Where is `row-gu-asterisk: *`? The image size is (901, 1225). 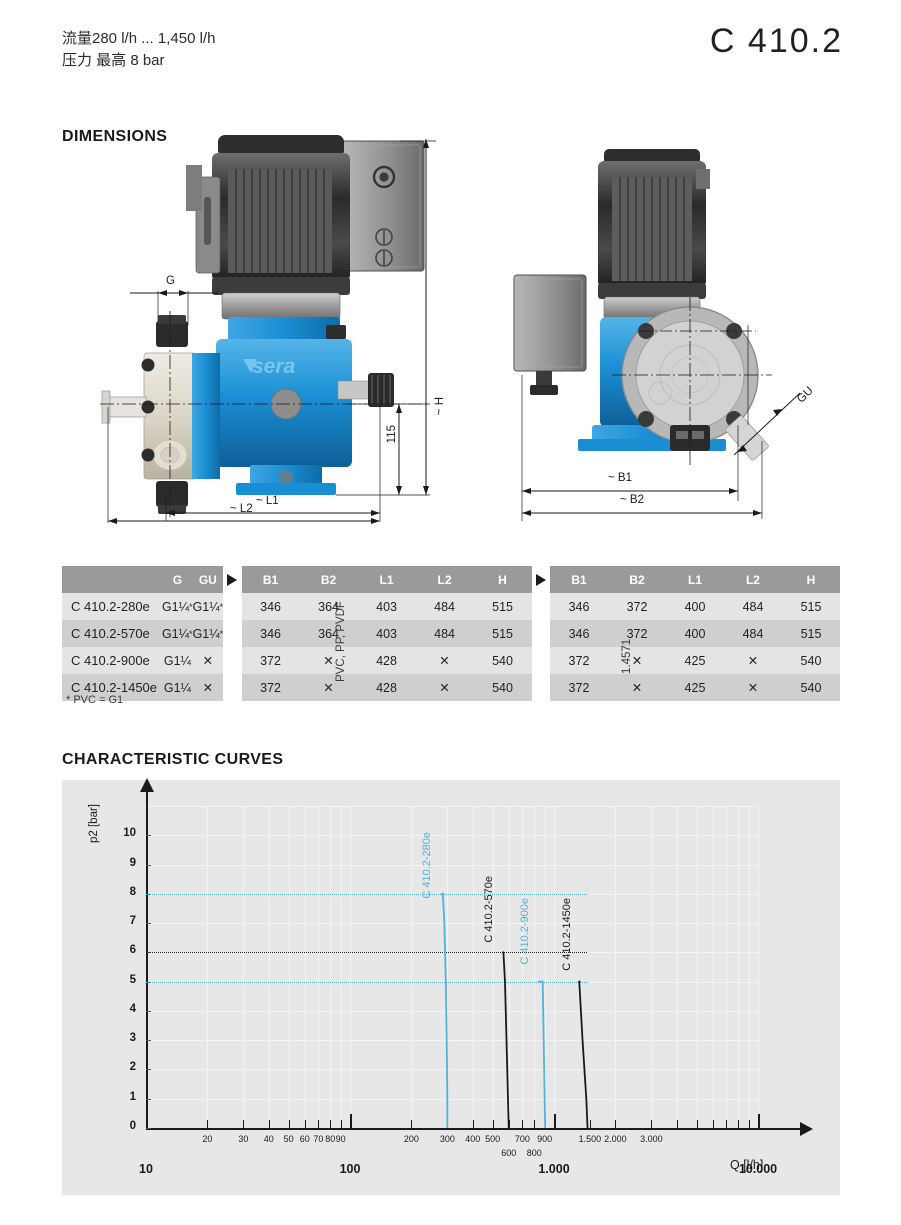
row-gu-asterisk: * is located at coordinates (221, 633).